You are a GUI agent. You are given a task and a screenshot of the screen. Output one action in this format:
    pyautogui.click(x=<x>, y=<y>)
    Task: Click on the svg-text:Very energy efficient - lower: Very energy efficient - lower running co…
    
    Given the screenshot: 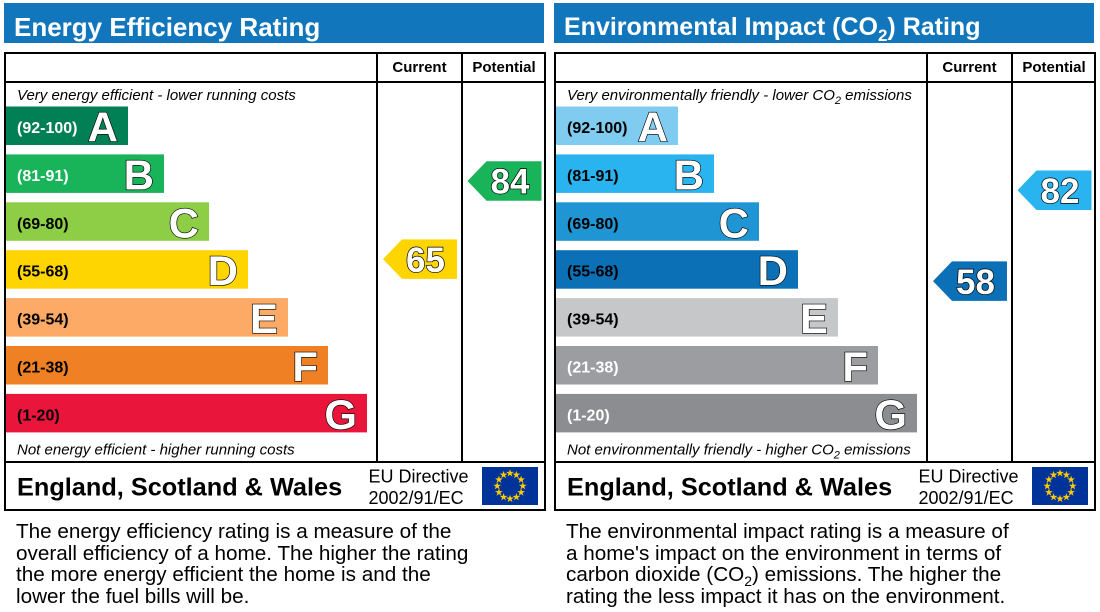 What is the action you would take?
    pyautogui.click(x=156, y=95)
    